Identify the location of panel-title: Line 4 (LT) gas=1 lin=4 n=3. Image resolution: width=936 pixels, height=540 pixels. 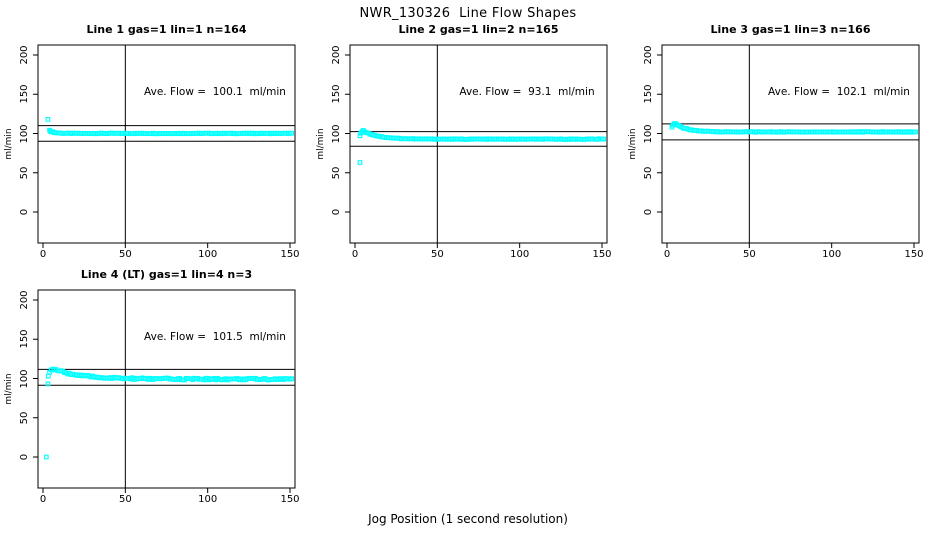
(166, 274).